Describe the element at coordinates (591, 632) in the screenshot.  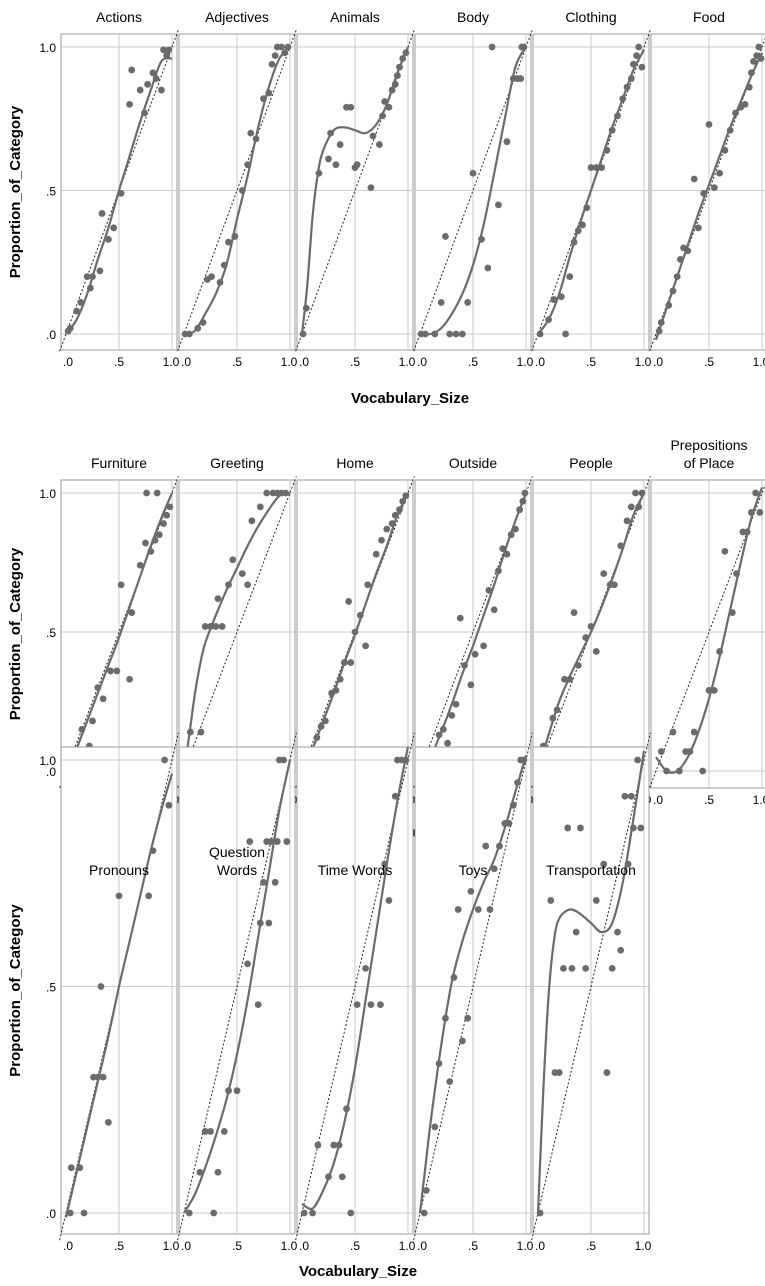
I see `panel-people` at that location.